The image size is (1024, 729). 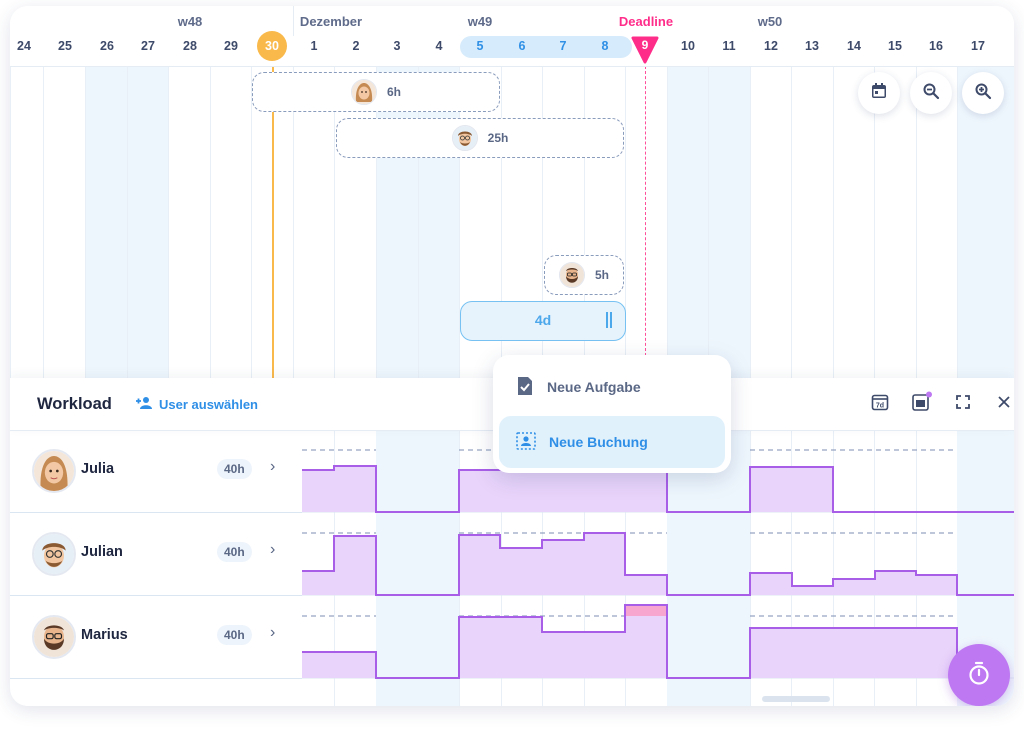 What do you see at coordinates (272, 46) in the screenshot?
I see `today-marker: 30` at bounding box center [272, 46].